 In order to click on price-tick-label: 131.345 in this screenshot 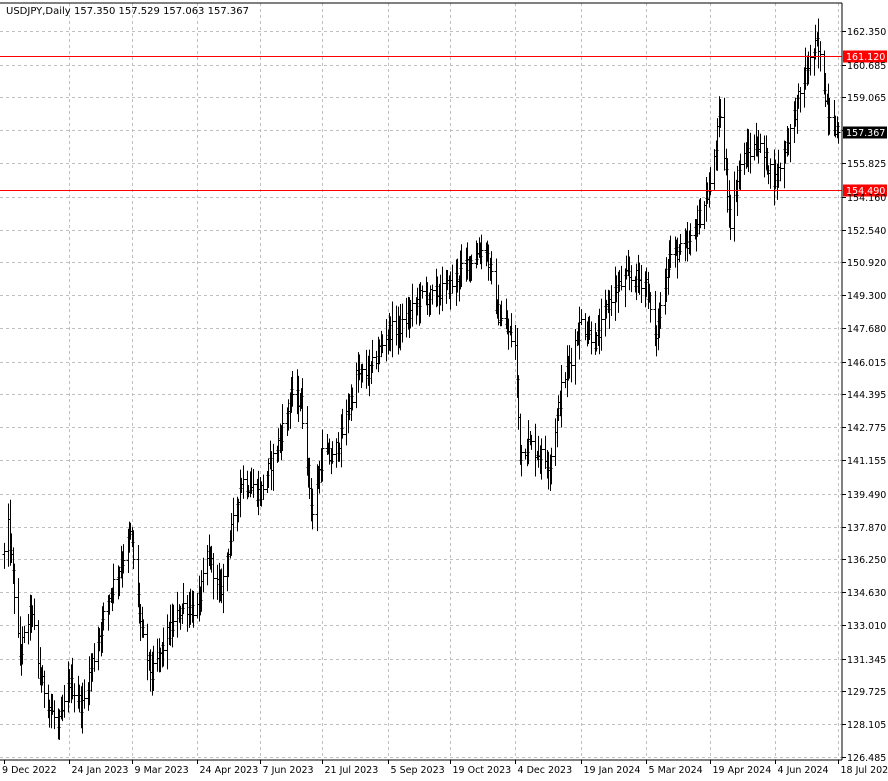, I will do `click(866, 660)`.